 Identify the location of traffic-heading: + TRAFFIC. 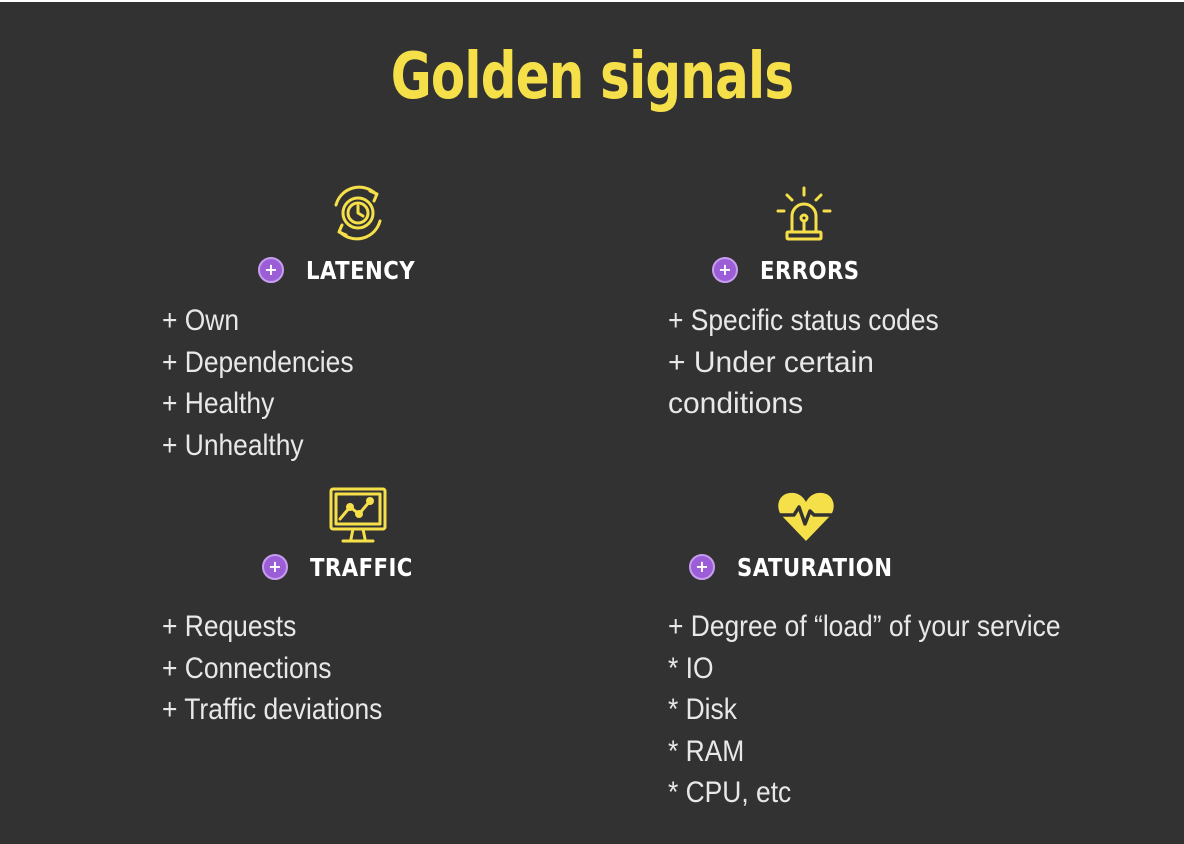
(346, 567).